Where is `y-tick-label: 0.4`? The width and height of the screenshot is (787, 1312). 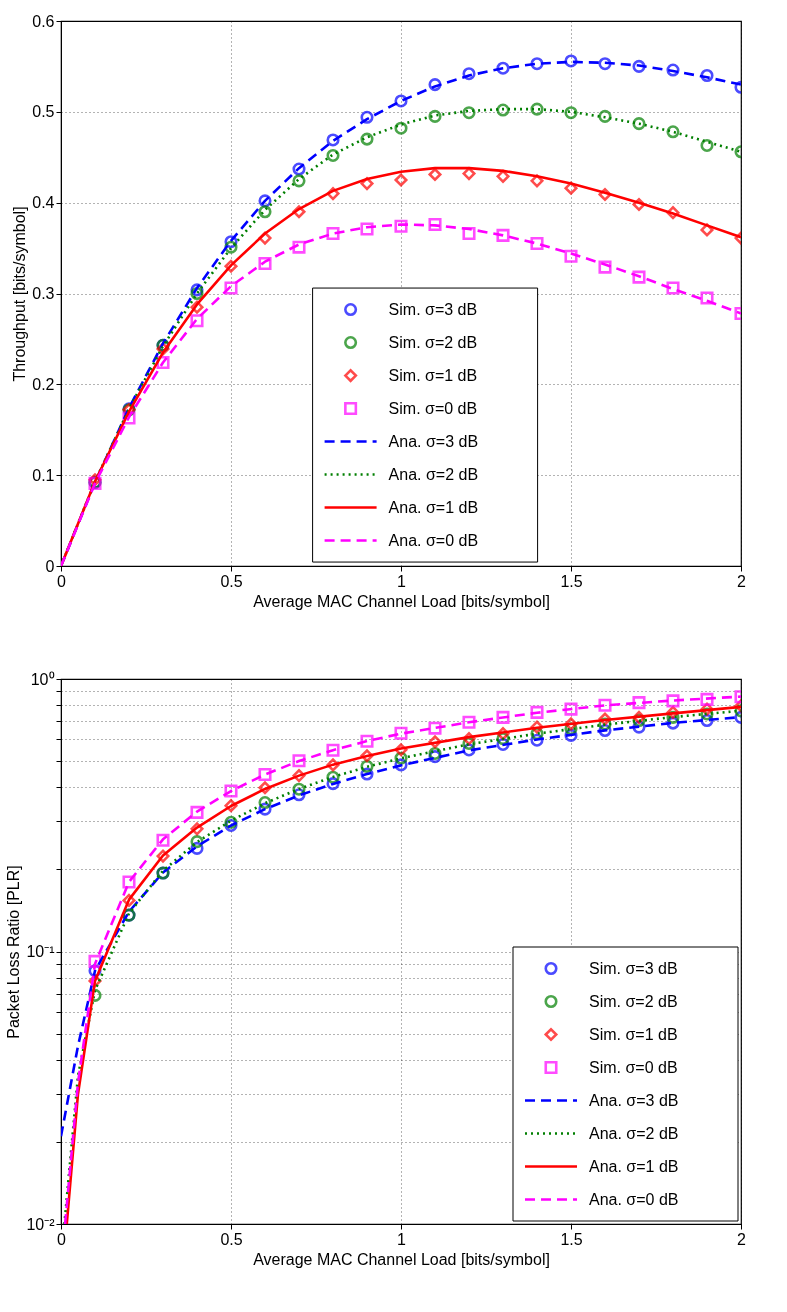
y-tick-label: 0.4 is located at coordinates (43, 203).